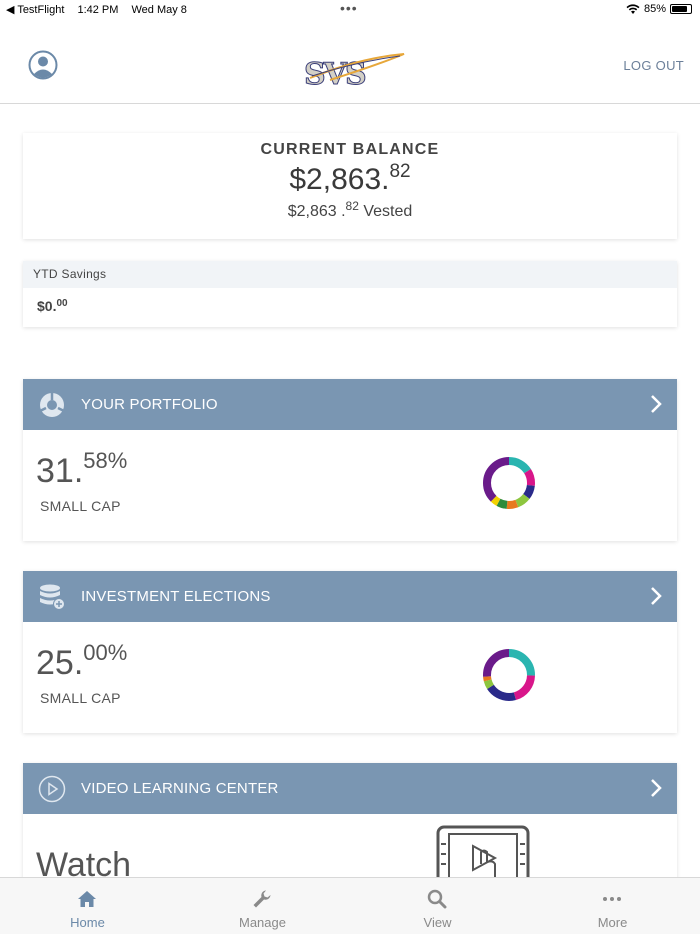 The width and height of the screenshot is (700, 934). Describe the element at coordinates (262, 922) in the screenshot. I see `tab-manage-label: Manage` at that location.